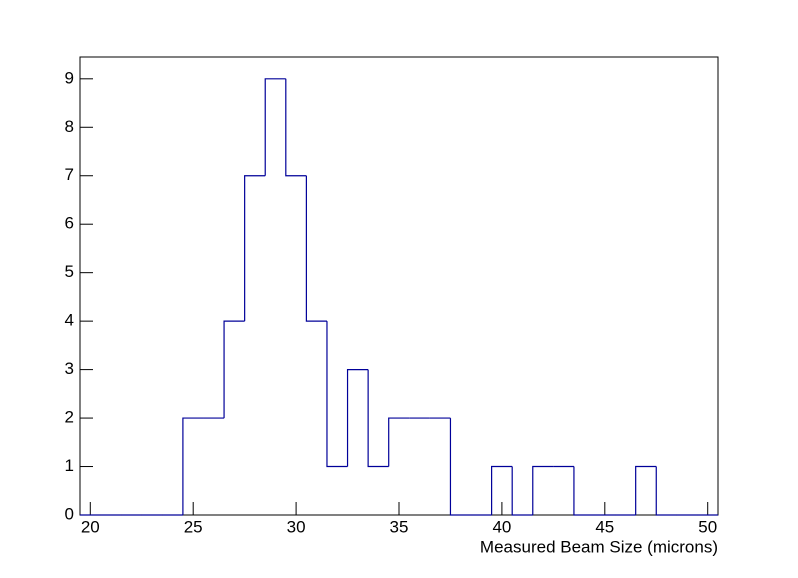  What do you see at coordinates (69, 368) in the screenshot?
I see `y-tick-label: 3` at bounding box center [69, 368].